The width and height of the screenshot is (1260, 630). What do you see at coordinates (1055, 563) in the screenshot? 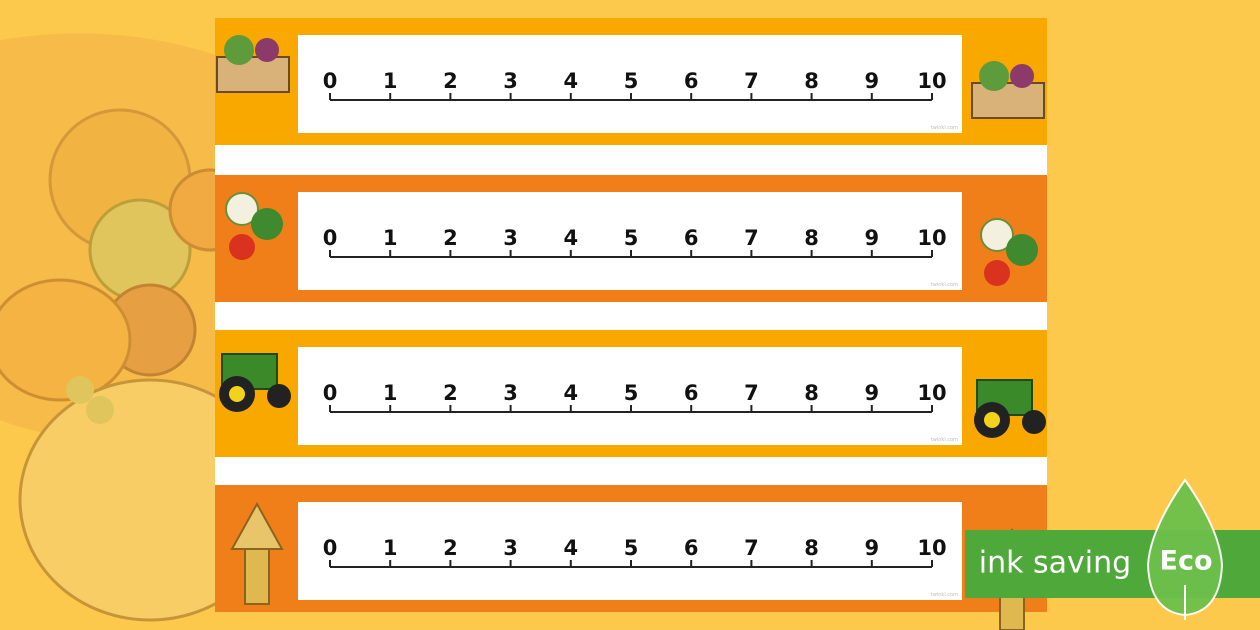
I see `badge-label: ink saving` at bounding box center [1055, 563].